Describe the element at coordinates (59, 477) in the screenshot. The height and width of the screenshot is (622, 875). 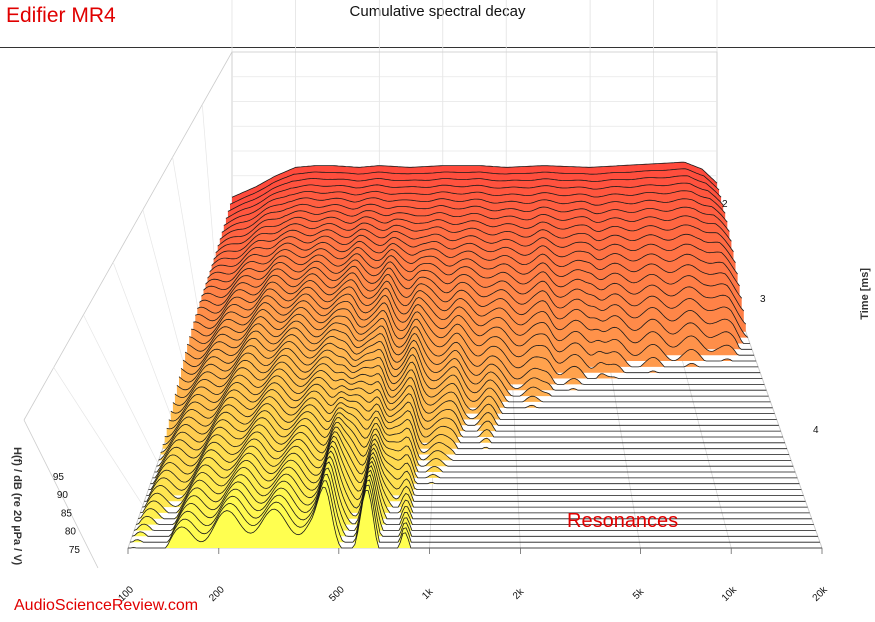
I see `y-tick-label: 95` at that location.